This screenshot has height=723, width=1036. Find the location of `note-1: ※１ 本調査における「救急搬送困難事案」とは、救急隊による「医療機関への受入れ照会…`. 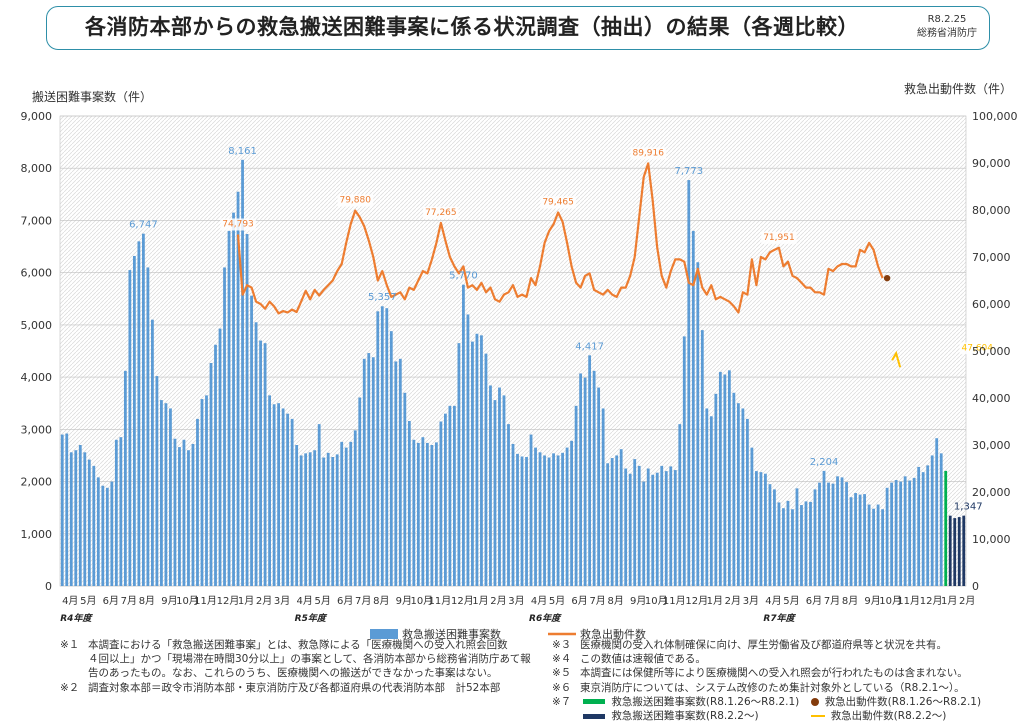

note-1: ※１ 本調査における「救急搬送困難事案」とは、救急隊による「医療機関への受入れ照会… is located at coordinates (295, 645).